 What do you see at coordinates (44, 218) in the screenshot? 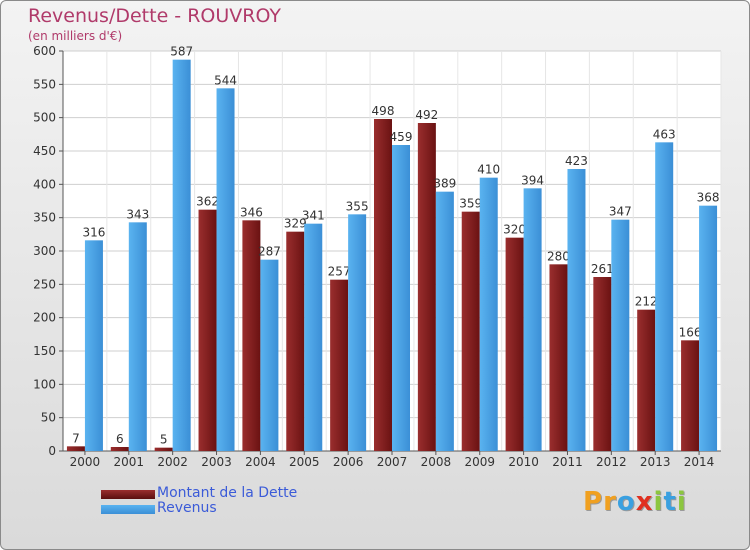
I see `y-tick-label: 350` at bounding box center [44, 218].